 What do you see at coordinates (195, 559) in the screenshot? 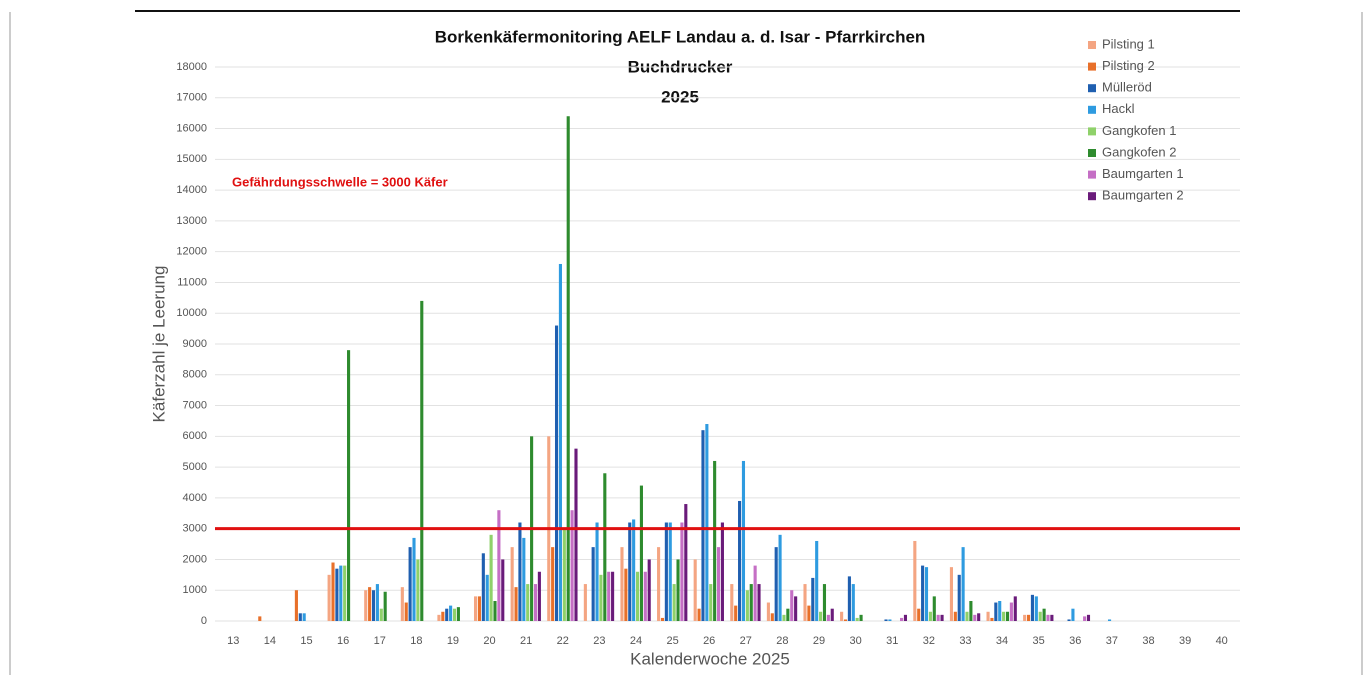
I see `y-tick-label: 2000` at bounding box center [195, 559].